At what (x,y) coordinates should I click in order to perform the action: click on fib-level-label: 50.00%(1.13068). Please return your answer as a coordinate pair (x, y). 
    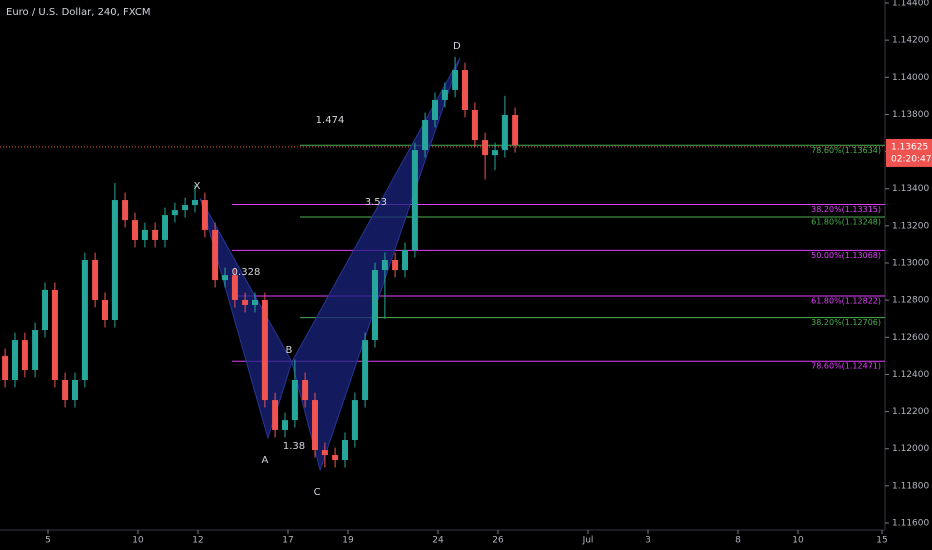
    Looking at the image, I should click on (846, 255).